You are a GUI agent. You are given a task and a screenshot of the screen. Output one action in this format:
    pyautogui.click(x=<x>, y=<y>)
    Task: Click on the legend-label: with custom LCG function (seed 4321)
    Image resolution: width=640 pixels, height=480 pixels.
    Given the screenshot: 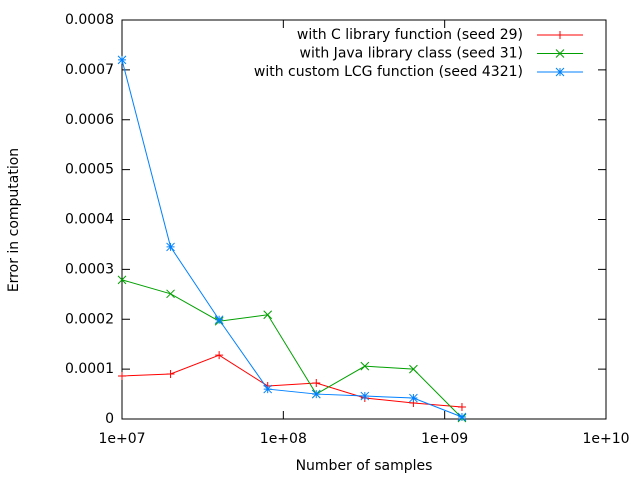 What is the action you would take?
    pyautogui.click(x=388, y=72)
    